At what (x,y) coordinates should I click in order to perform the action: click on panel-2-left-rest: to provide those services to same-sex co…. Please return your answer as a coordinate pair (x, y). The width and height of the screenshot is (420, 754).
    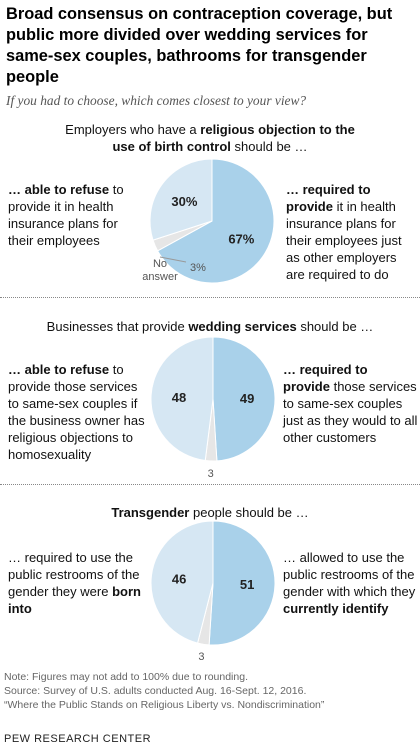
    Looking at the image, I should click on (76, 412).